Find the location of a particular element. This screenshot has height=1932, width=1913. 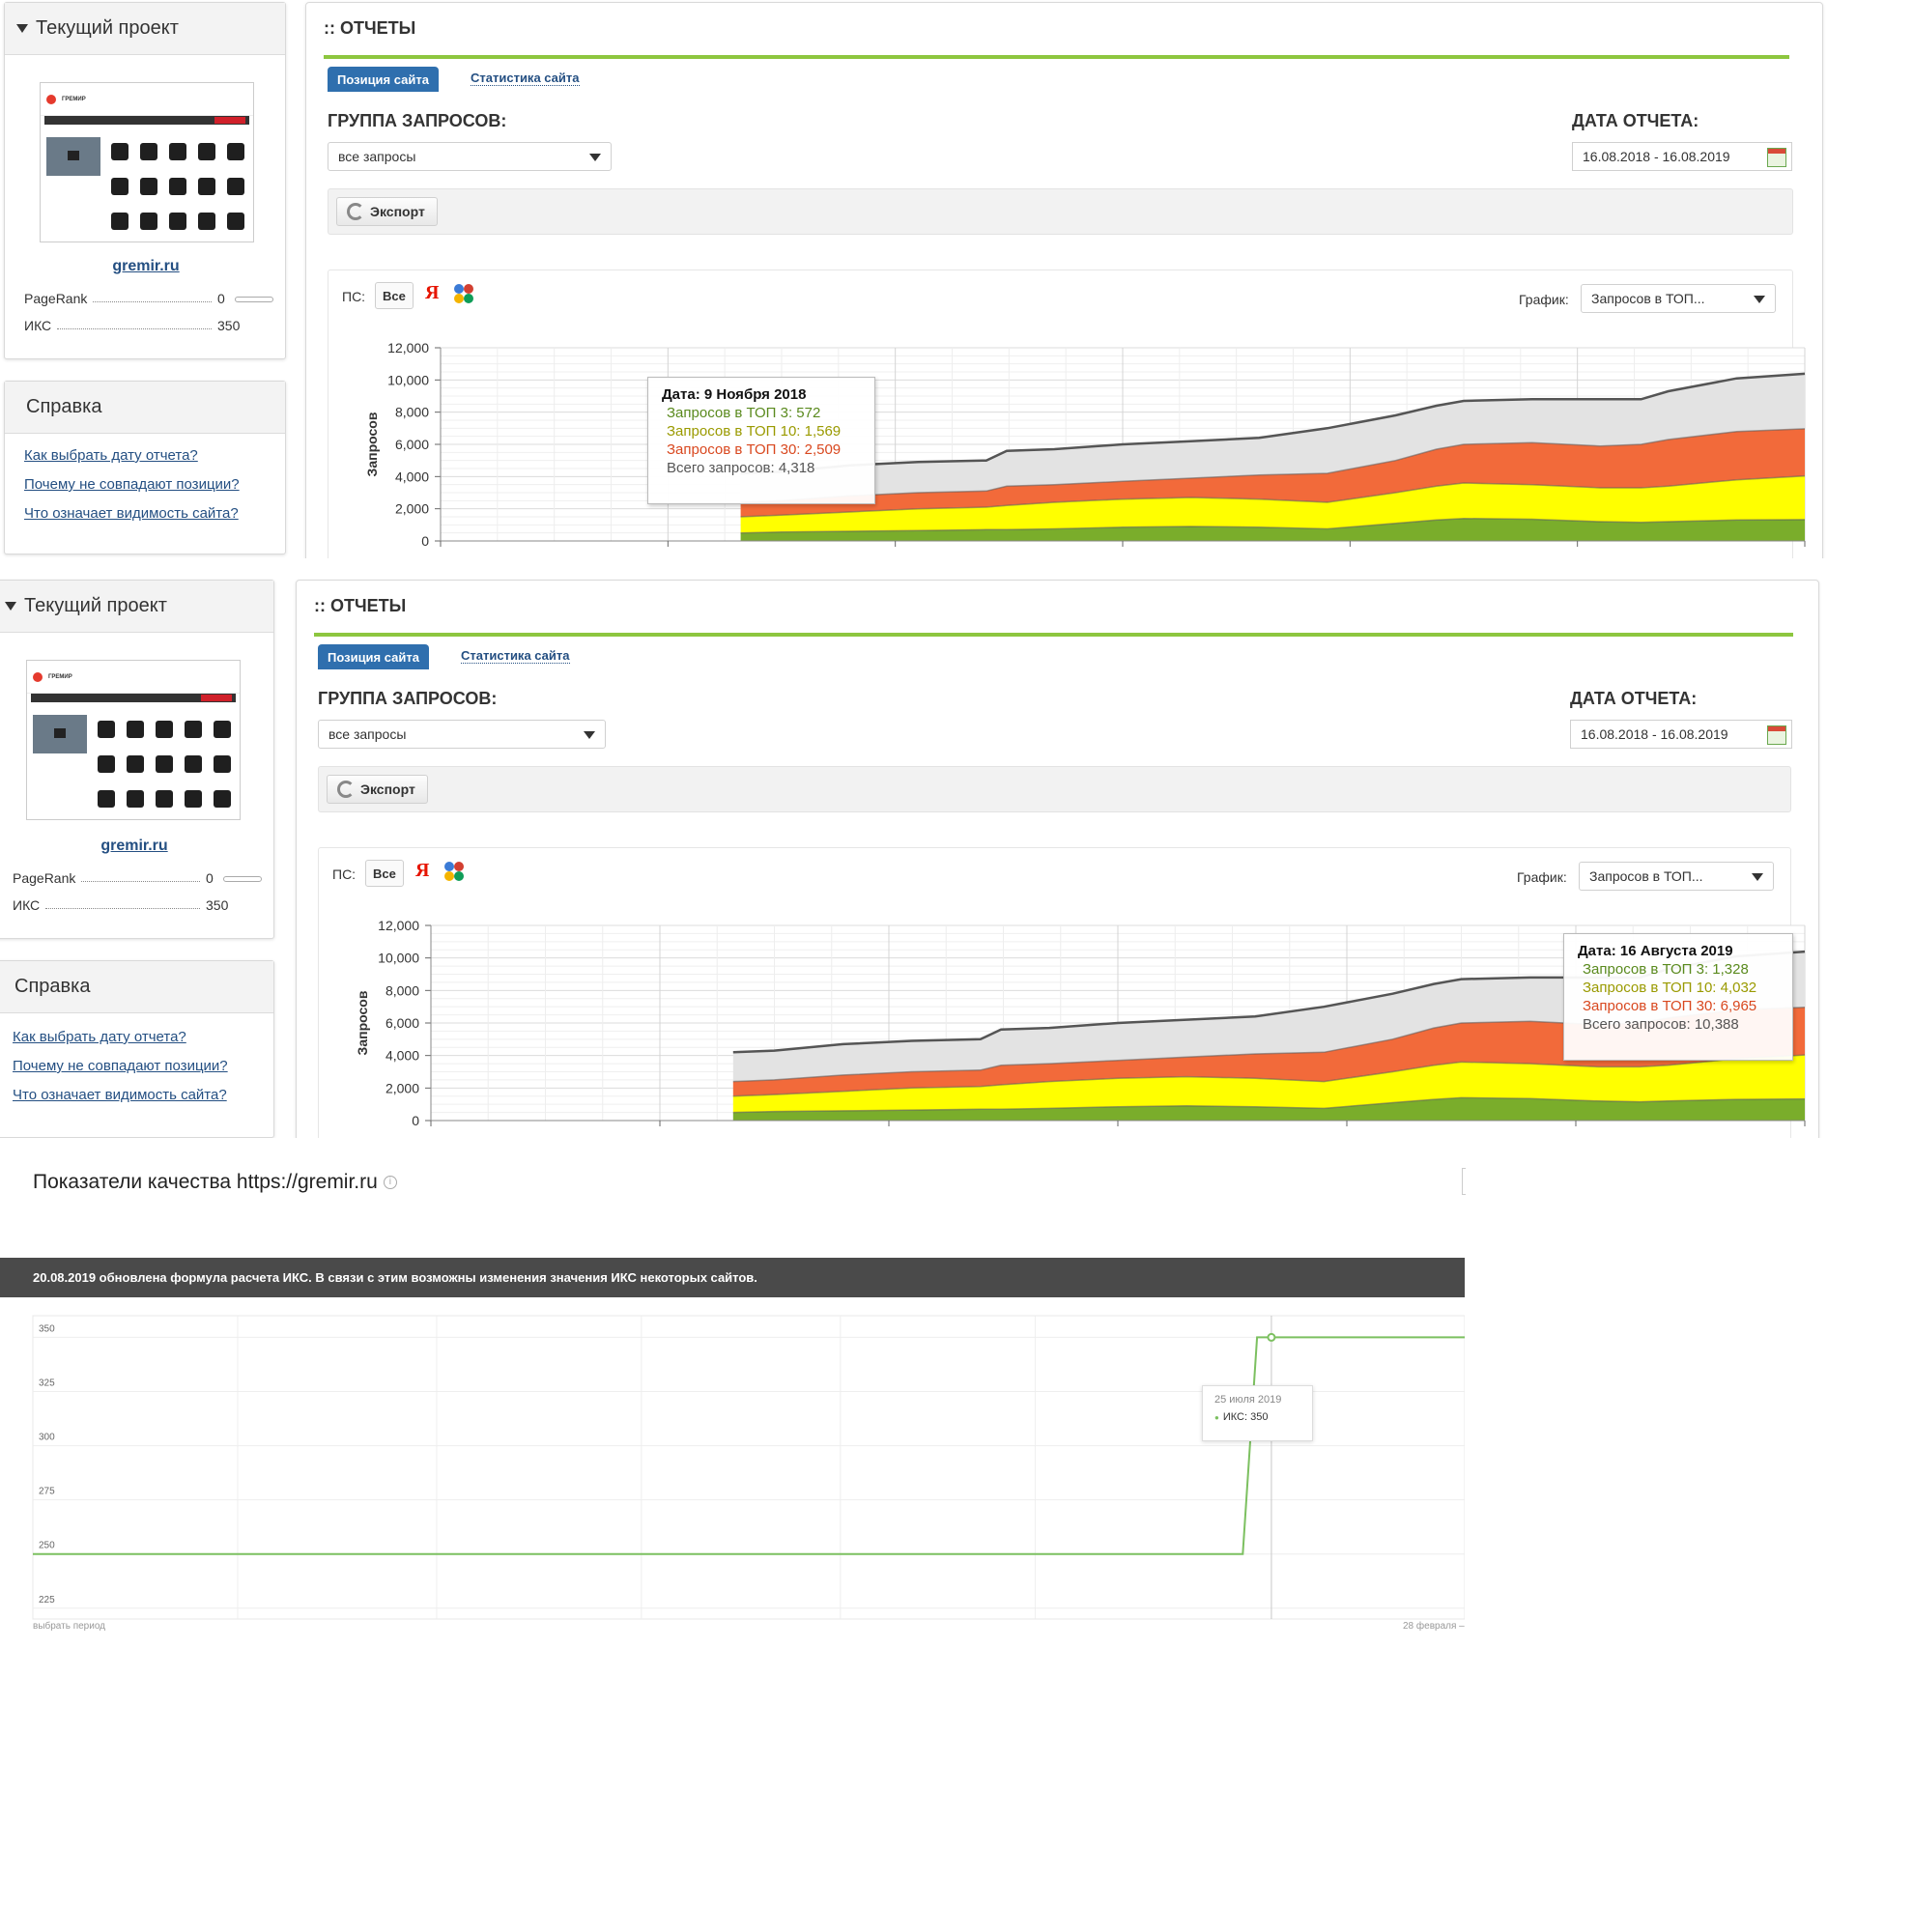

tooltip-top30: Запросов в ТОП 30: 2,509 is located at coordinates (754, 449).